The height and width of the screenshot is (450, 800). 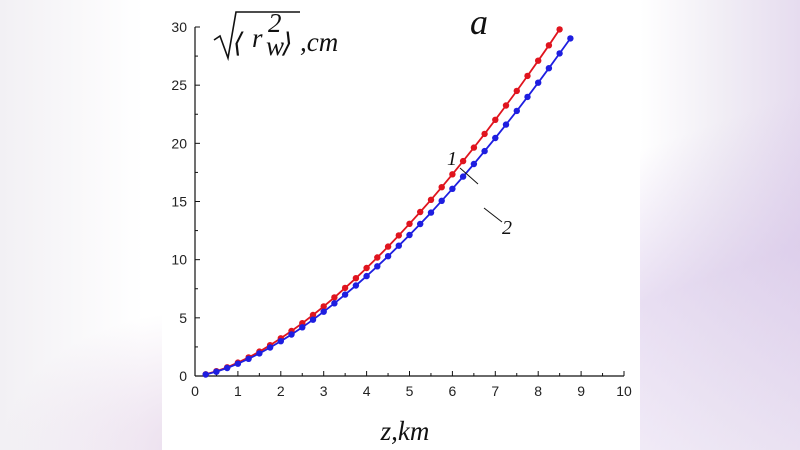 What do you see at coordinates (493, 215) in the screenshot?
I see `curve-label-2-leader` at bounding box center [493, 215].